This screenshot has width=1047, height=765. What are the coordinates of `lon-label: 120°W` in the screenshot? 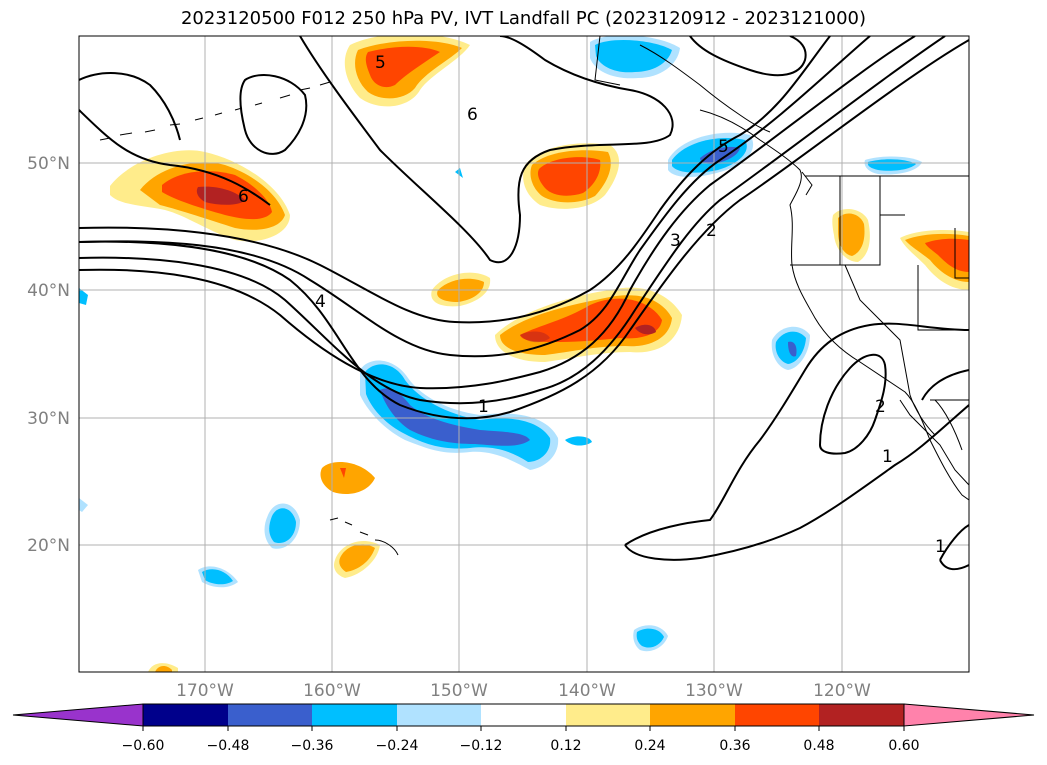 It's located at (842, 691).